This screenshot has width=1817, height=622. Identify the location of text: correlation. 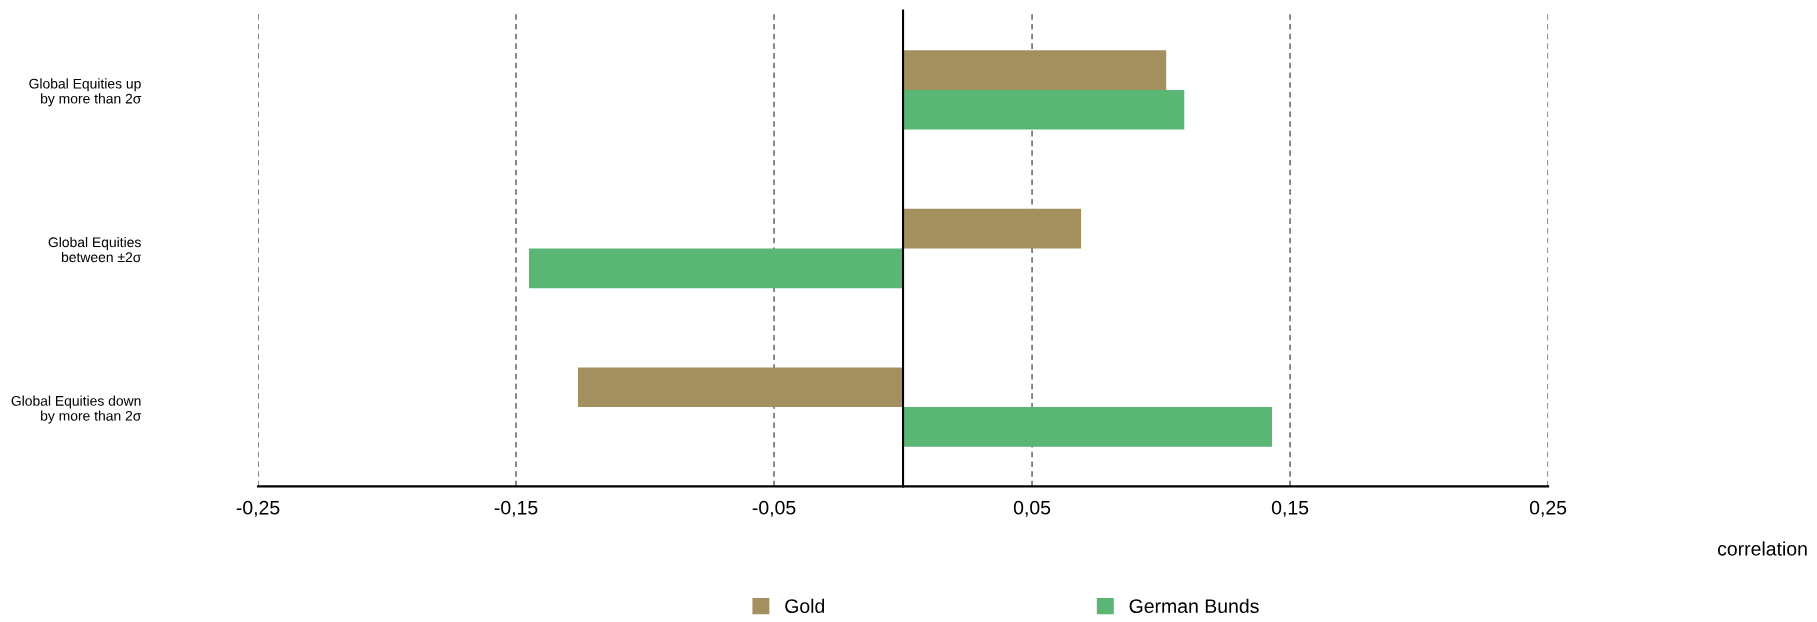
(1762, 548).